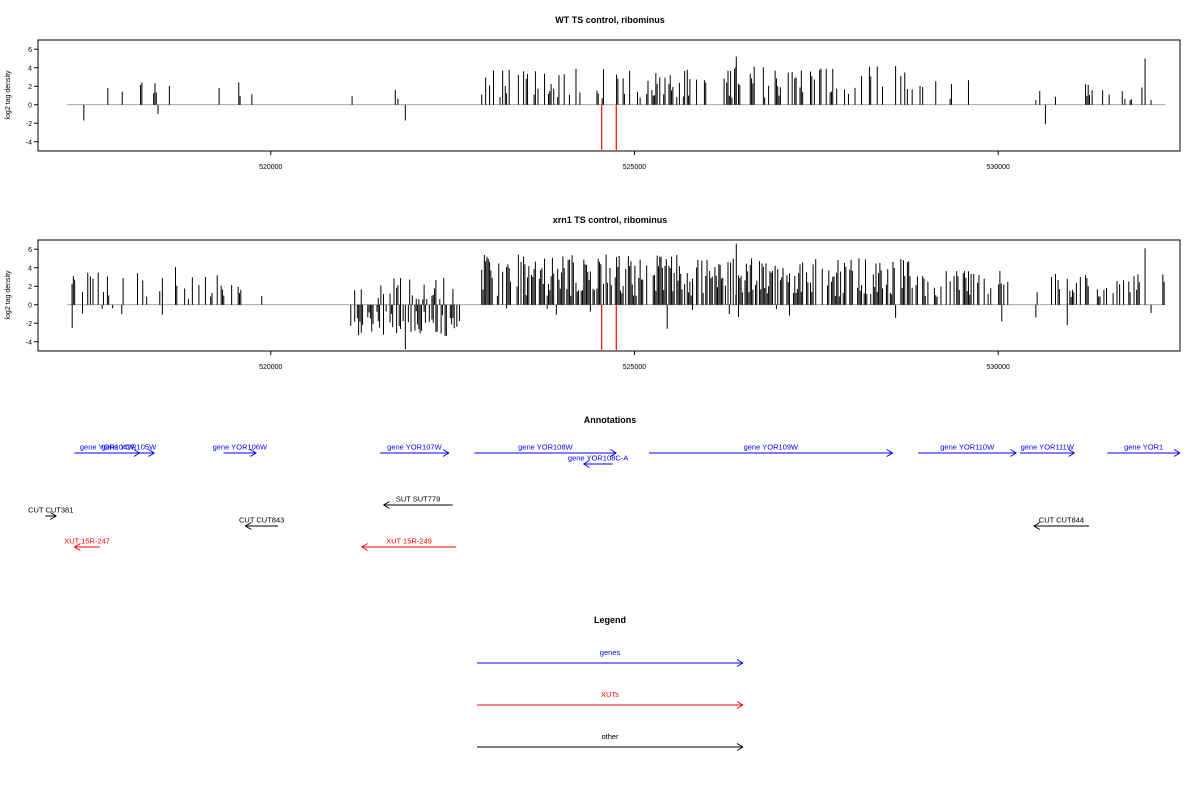 The image size is (1200, 800). Describe the element at coordinates (598, 458) in the screenshot. I see `feature-label: gene YOR108C-A` at that location.